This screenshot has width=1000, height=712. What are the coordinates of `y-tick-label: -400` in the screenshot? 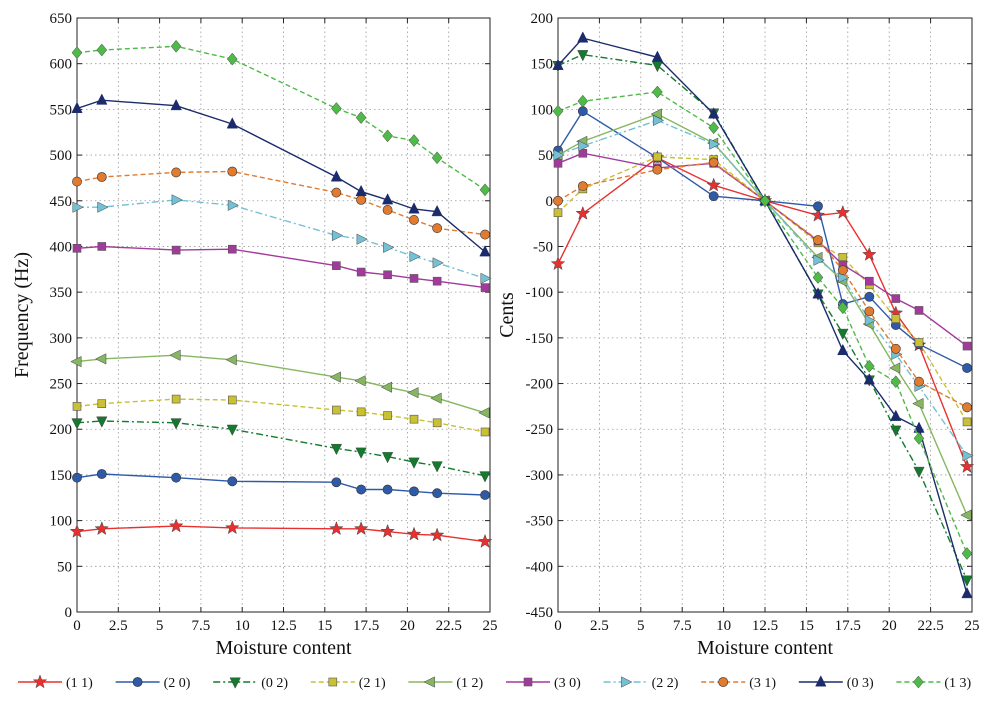 It's located at (540, 567).